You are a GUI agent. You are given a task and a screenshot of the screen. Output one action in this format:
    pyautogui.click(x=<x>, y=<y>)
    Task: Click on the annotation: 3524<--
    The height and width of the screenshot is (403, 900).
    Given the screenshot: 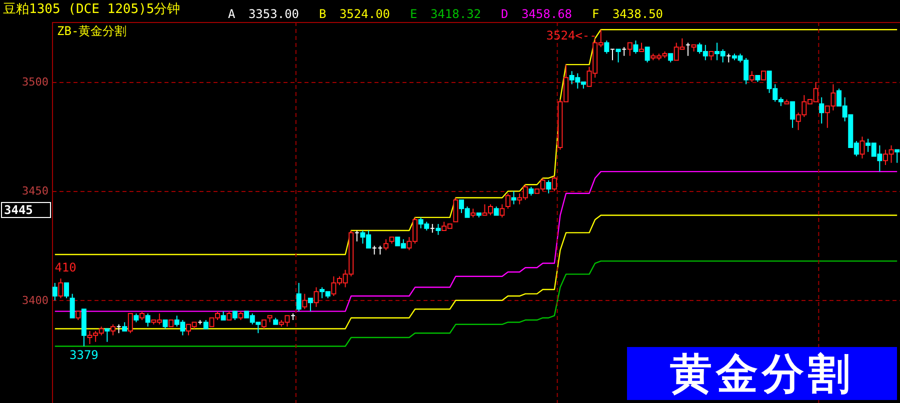 What is the action you would take?
    pyautogui.click(x=571, y=35)
    